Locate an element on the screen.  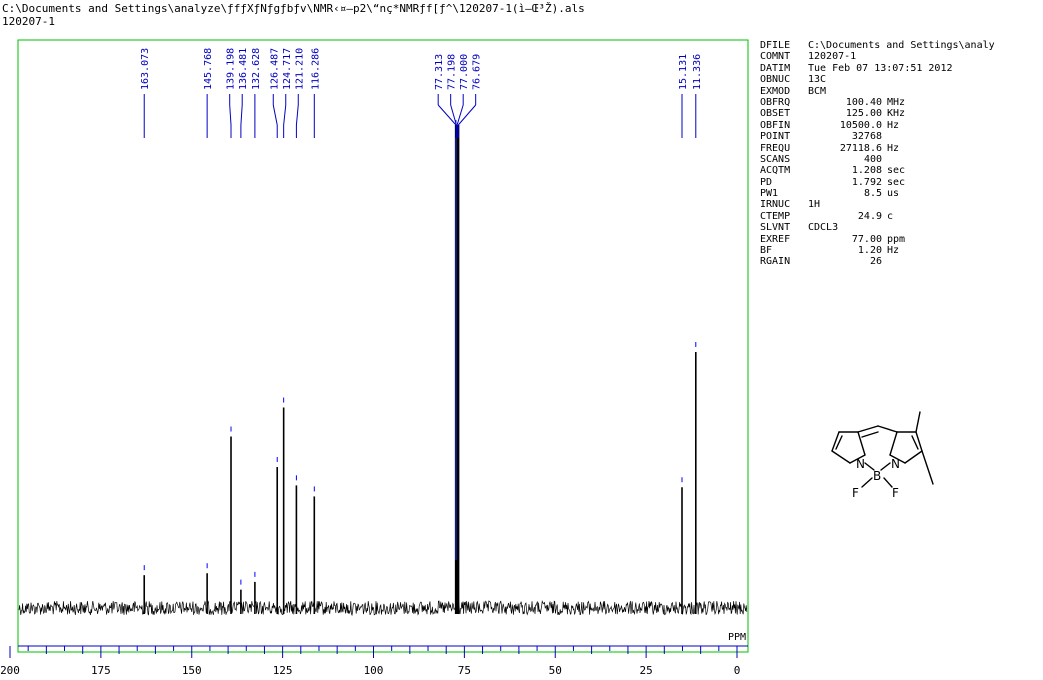
molecule-atoms: N N B F F is located at coordinates (876, 478).